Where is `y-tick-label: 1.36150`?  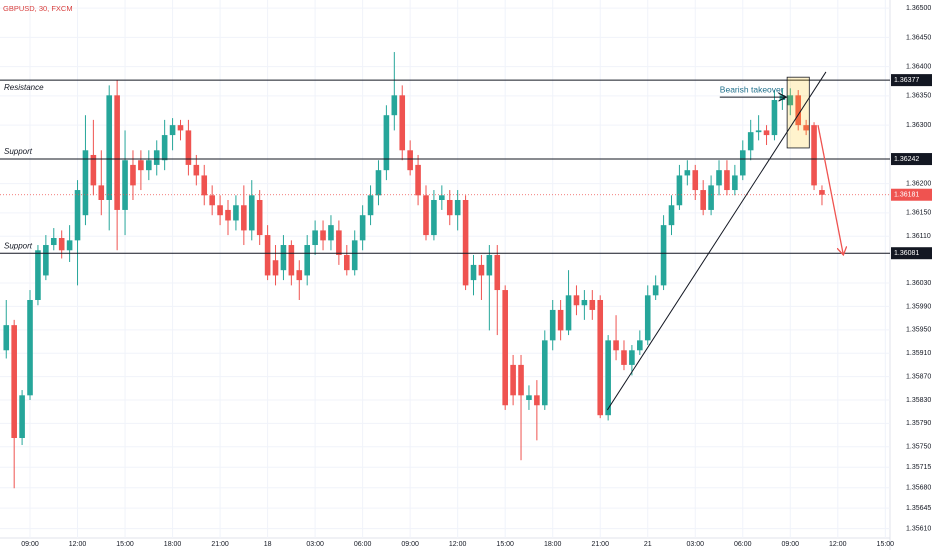
y-tick-label: 1.36150 is located at coordinates (918, 213).